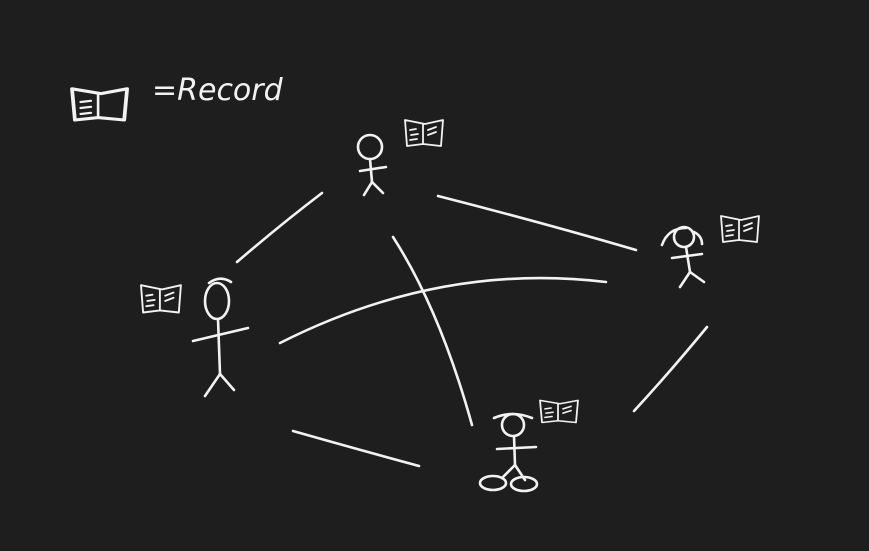 Image resolution: width=869 pixels, height=551 pixels. Describe the element at coordinates (356, 448) in the screenshot. I see `connection-left-bottom` at that location.